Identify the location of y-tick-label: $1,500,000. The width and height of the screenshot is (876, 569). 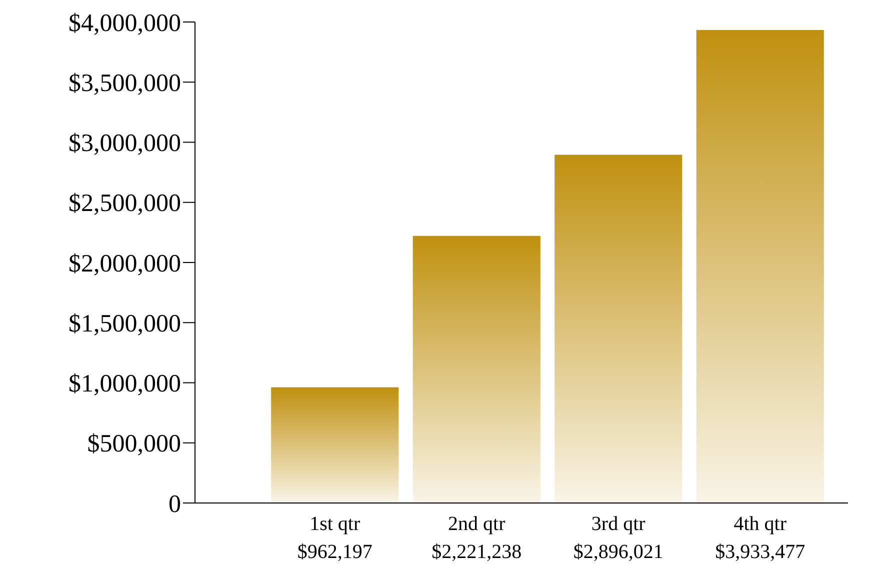
(124, 324).